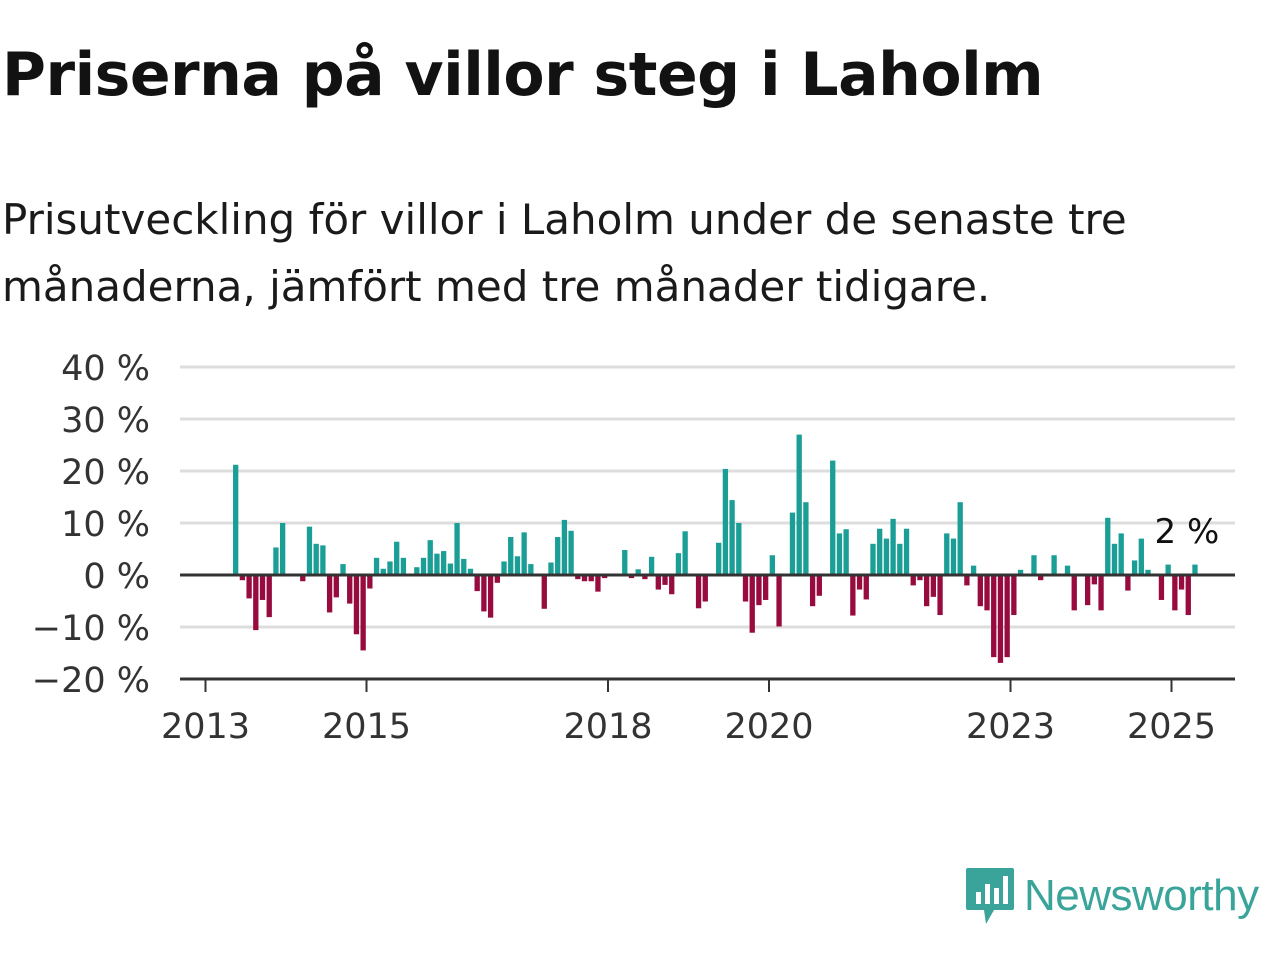  I want to click on x-tick-label: 2025, so click(1171, 727).